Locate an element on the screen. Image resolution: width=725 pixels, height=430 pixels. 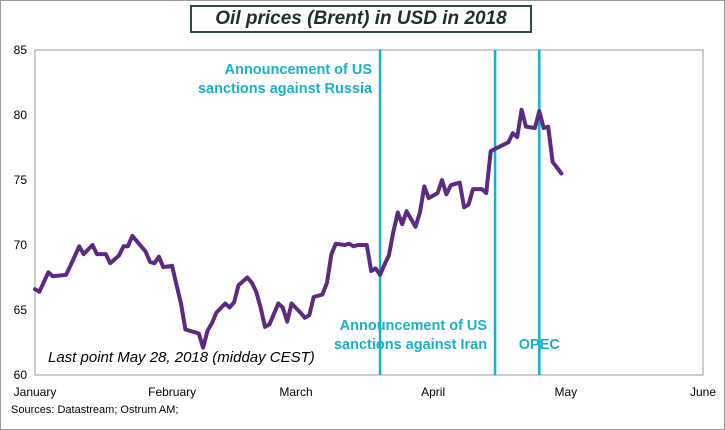
x-tick-label: May is located at coordinates (566, 392).